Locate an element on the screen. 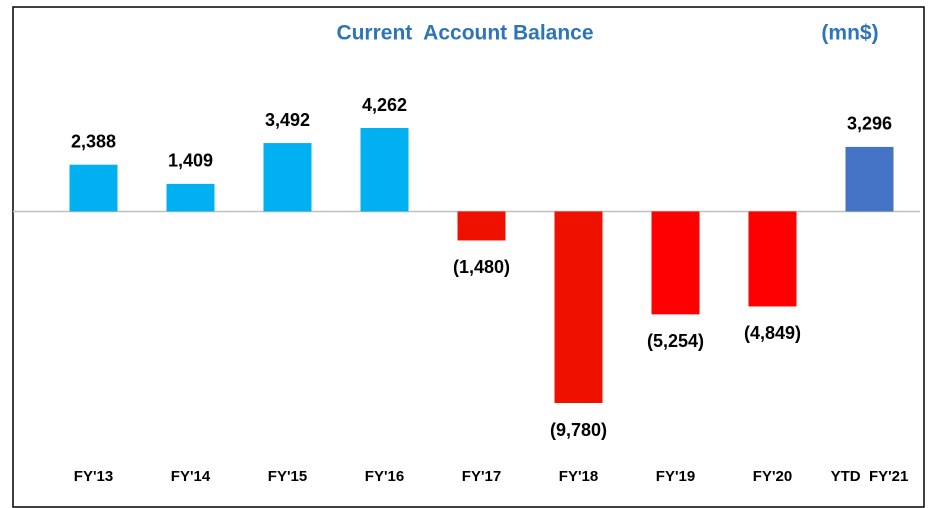  chart-title: Current Account Balance is located at coordinates (464, 33).